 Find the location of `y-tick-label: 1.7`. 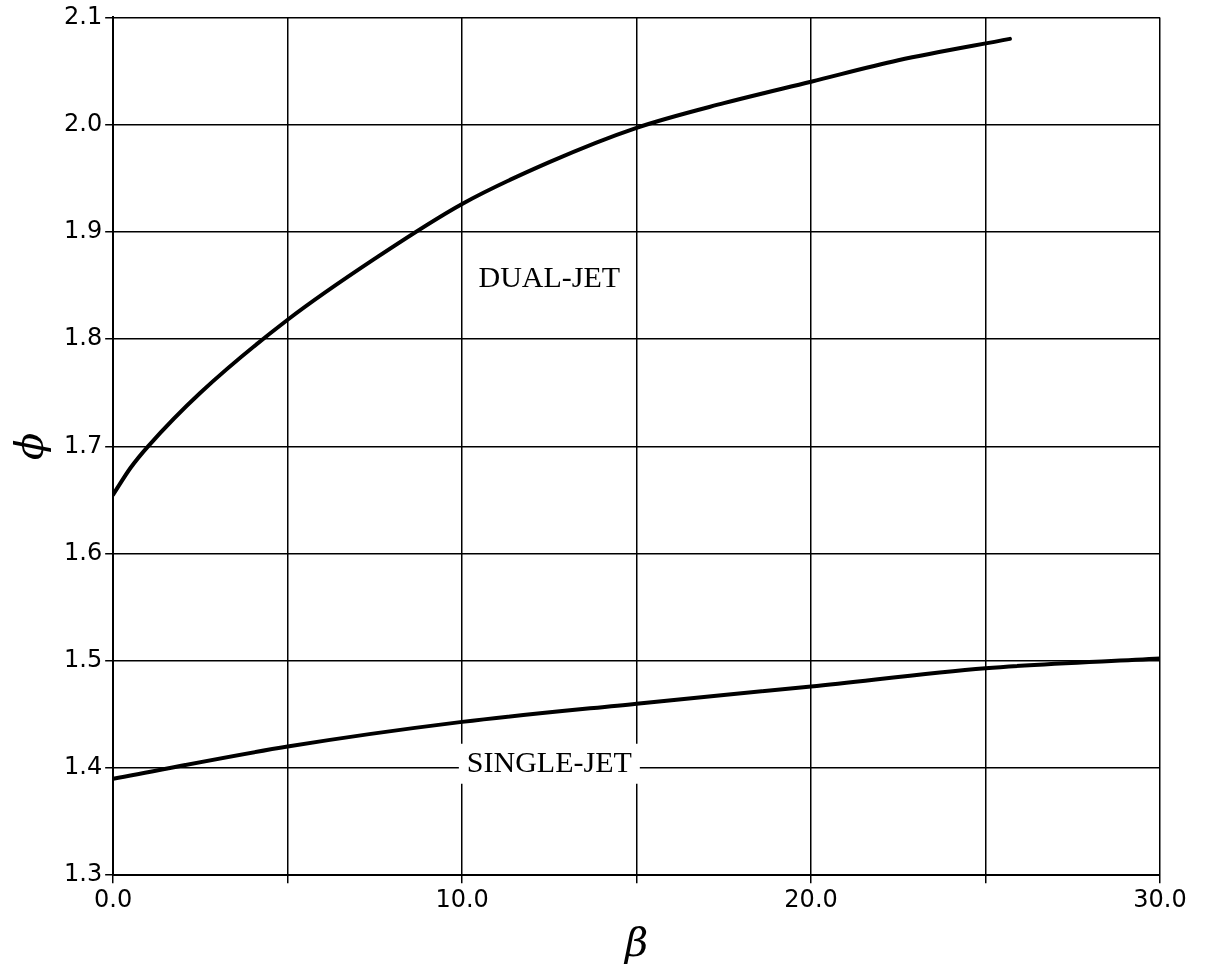

y-tick-label: 1.7 is located at coordinates (83, 444).